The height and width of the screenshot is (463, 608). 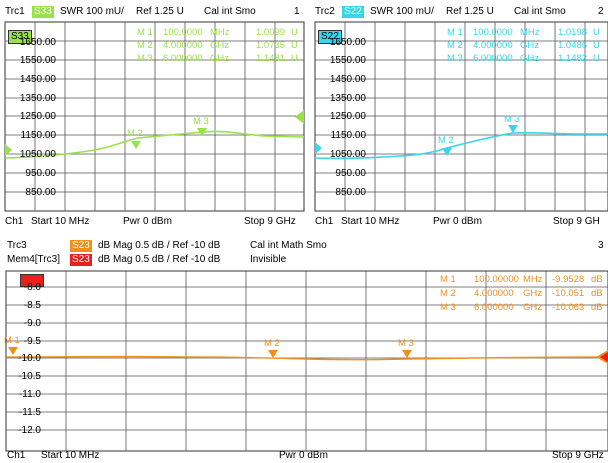 What do you see at coordinates (461, 145) in the screenshot?
I see `trace2-curve` at bounding box center [461, 145].